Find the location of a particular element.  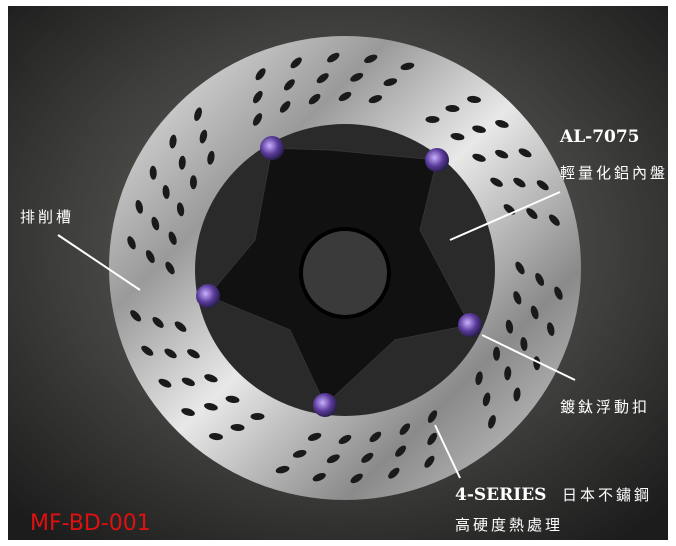

label: 排削槽 is located at coordinates (47, 217).